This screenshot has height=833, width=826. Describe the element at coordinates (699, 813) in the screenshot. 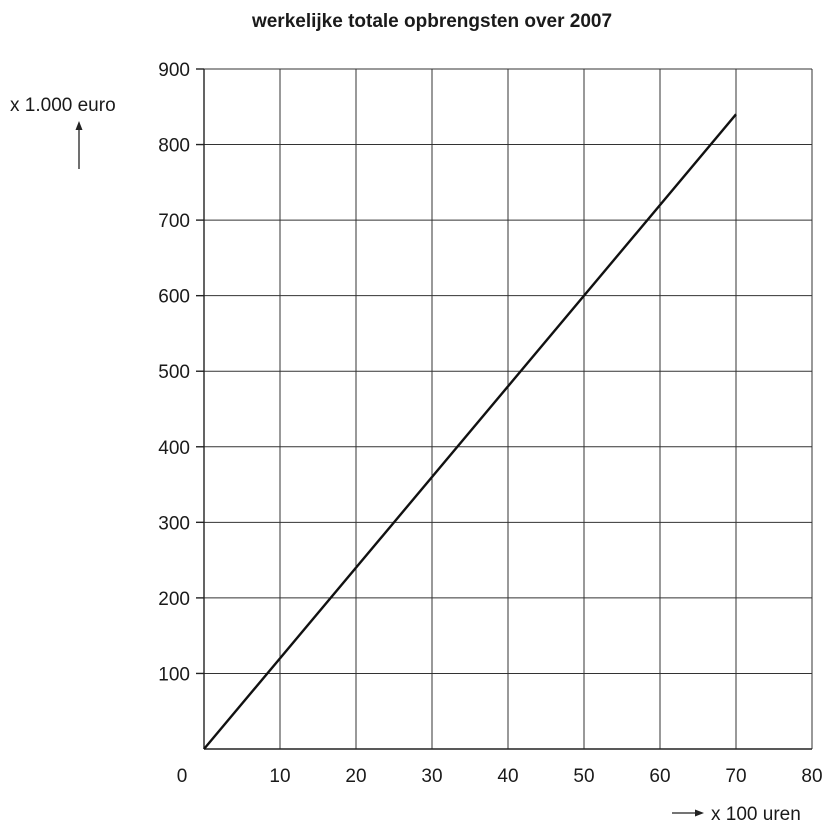

I see `x-axis-arrow-head` at that location.